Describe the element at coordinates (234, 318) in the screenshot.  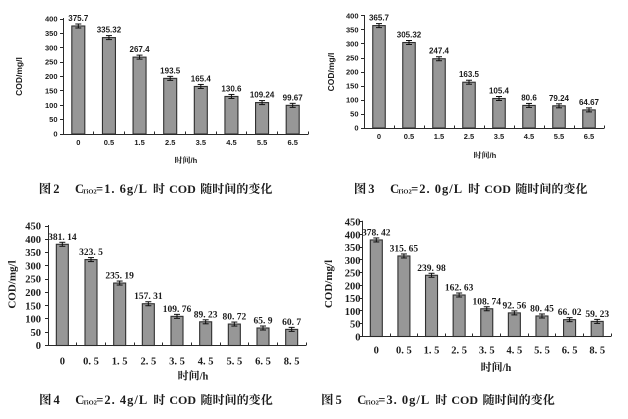
I see `svg-text: 80. 72` at that location.